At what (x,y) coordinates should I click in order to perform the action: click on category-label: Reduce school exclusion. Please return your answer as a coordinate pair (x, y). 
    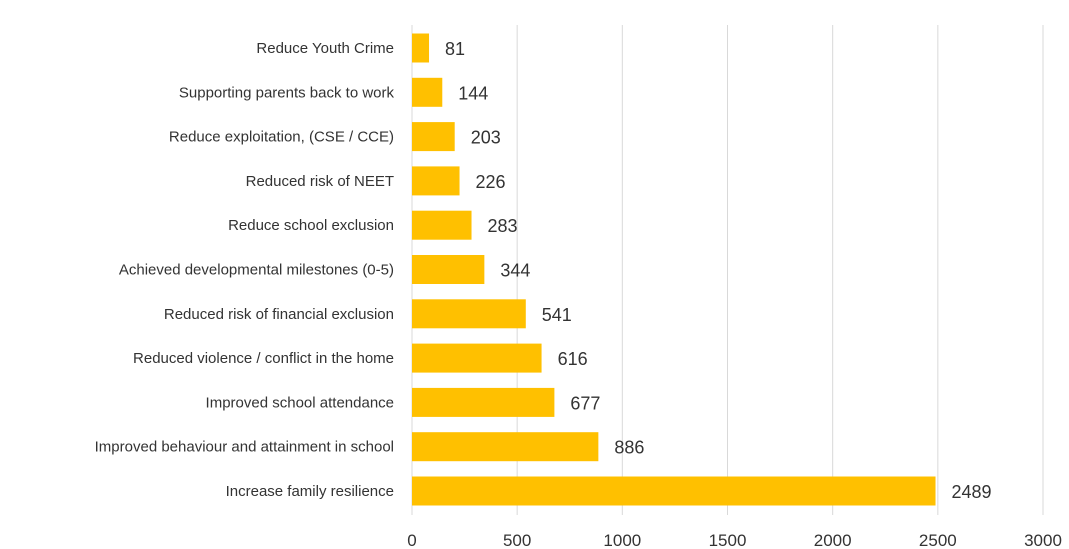
    Looking at the image, I should click on (311, 225).